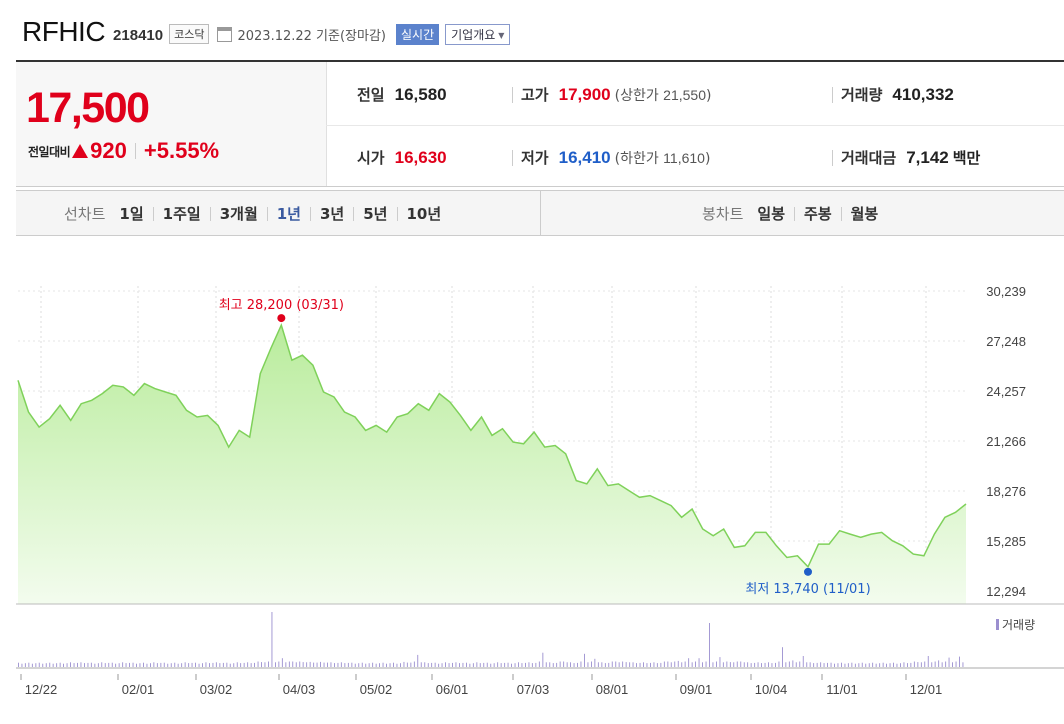 Image resolution: width=1064 pixels, height=724 pixels. I want to click on y-tick-label: 21,266, so click(1006, 441).